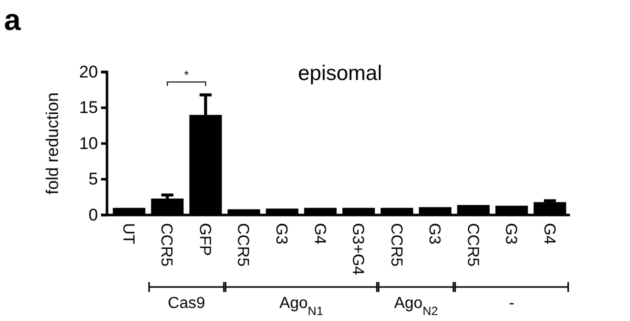  I want to click on text: a, so click(12, 20).